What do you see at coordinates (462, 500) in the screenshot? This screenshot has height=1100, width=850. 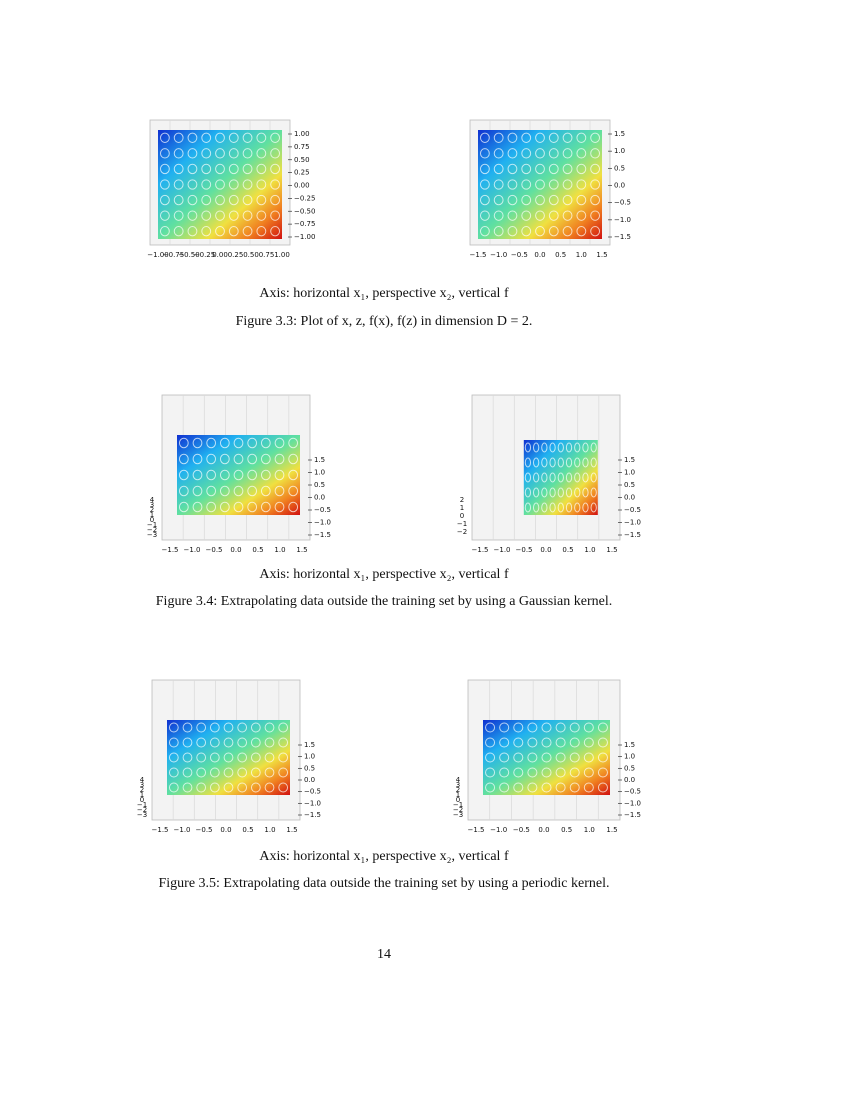 I see `z-tick-label: 2` at bounding box center [462, 500].